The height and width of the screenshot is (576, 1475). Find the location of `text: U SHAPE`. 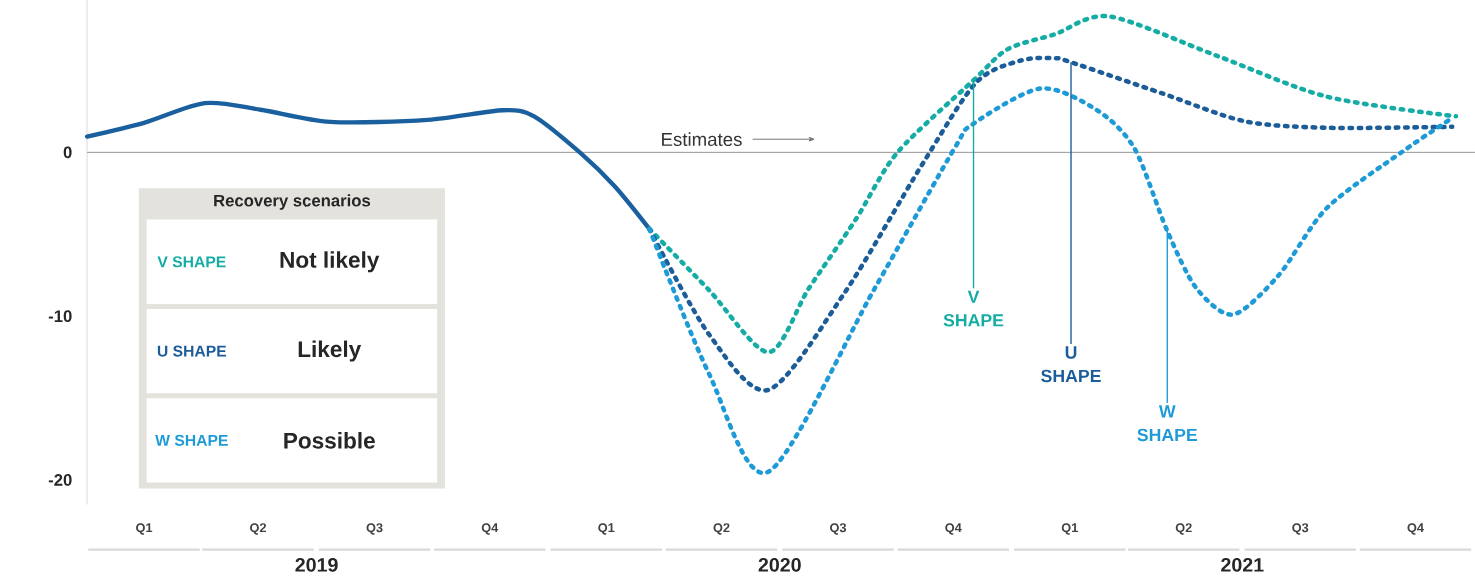

text: U SHAPE is located at coordinates (192, 351).